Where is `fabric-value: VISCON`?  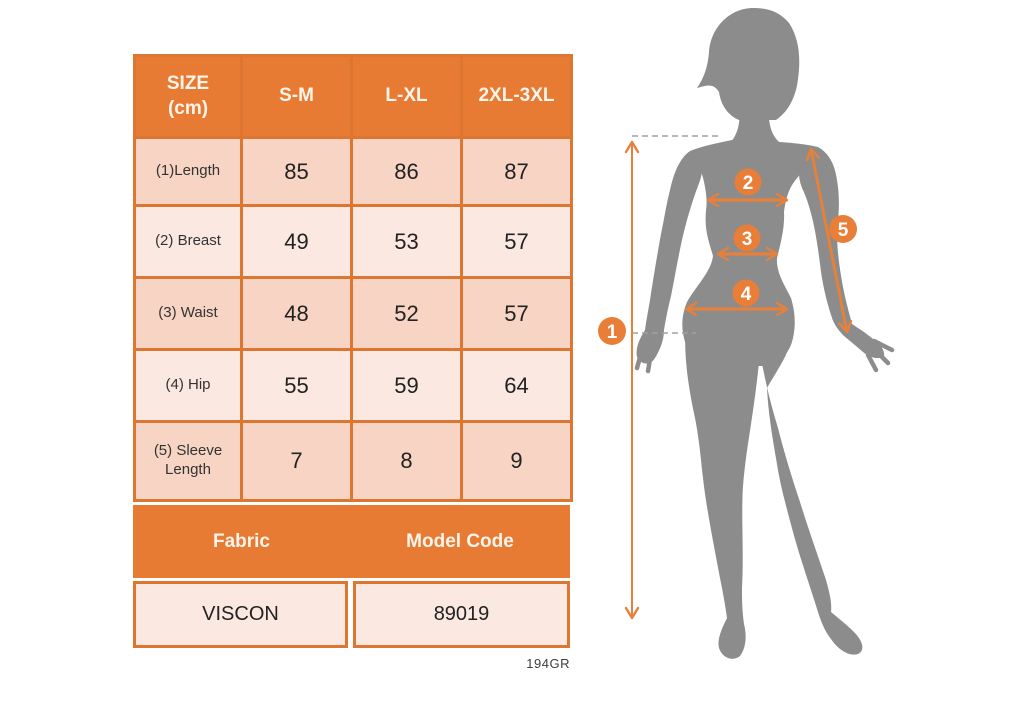 fabric-value: VISCON is located at coordinates (240, 614).